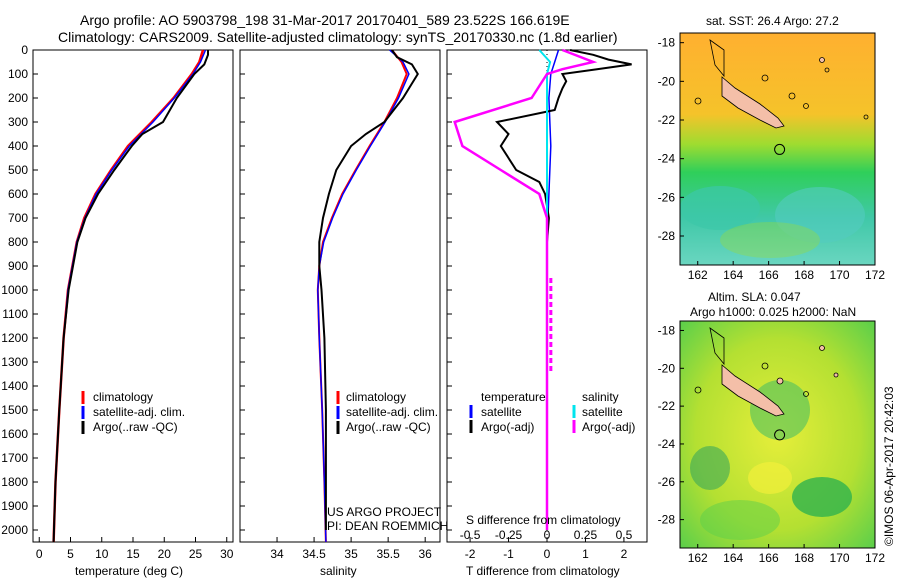 The image size is (900, 580). What do you see at coordinates (667, 368) in the screenshot?
I see `map-y-tick-label: -20` at bounding box center [667, 368].